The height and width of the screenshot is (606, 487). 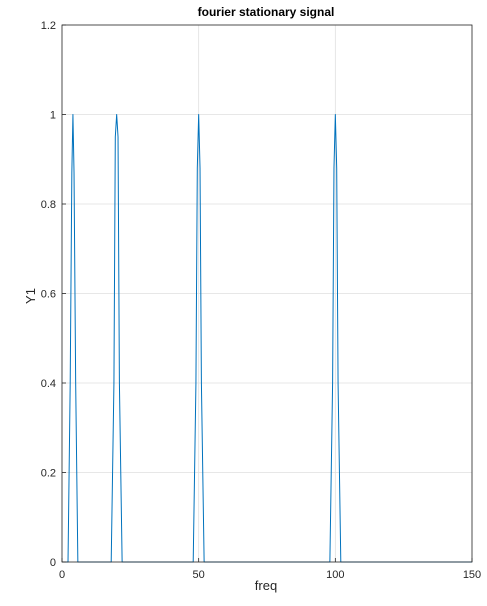 What do you see at coordinates (48, 474) in the screenshot?
I see `y-tick-label: 0.2` at bounding box center [48, 474].